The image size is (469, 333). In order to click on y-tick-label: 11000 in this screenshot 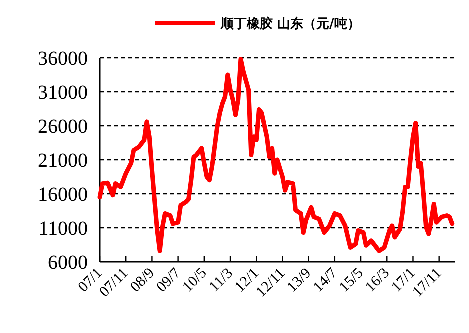, I will do `click(63, 229)`.